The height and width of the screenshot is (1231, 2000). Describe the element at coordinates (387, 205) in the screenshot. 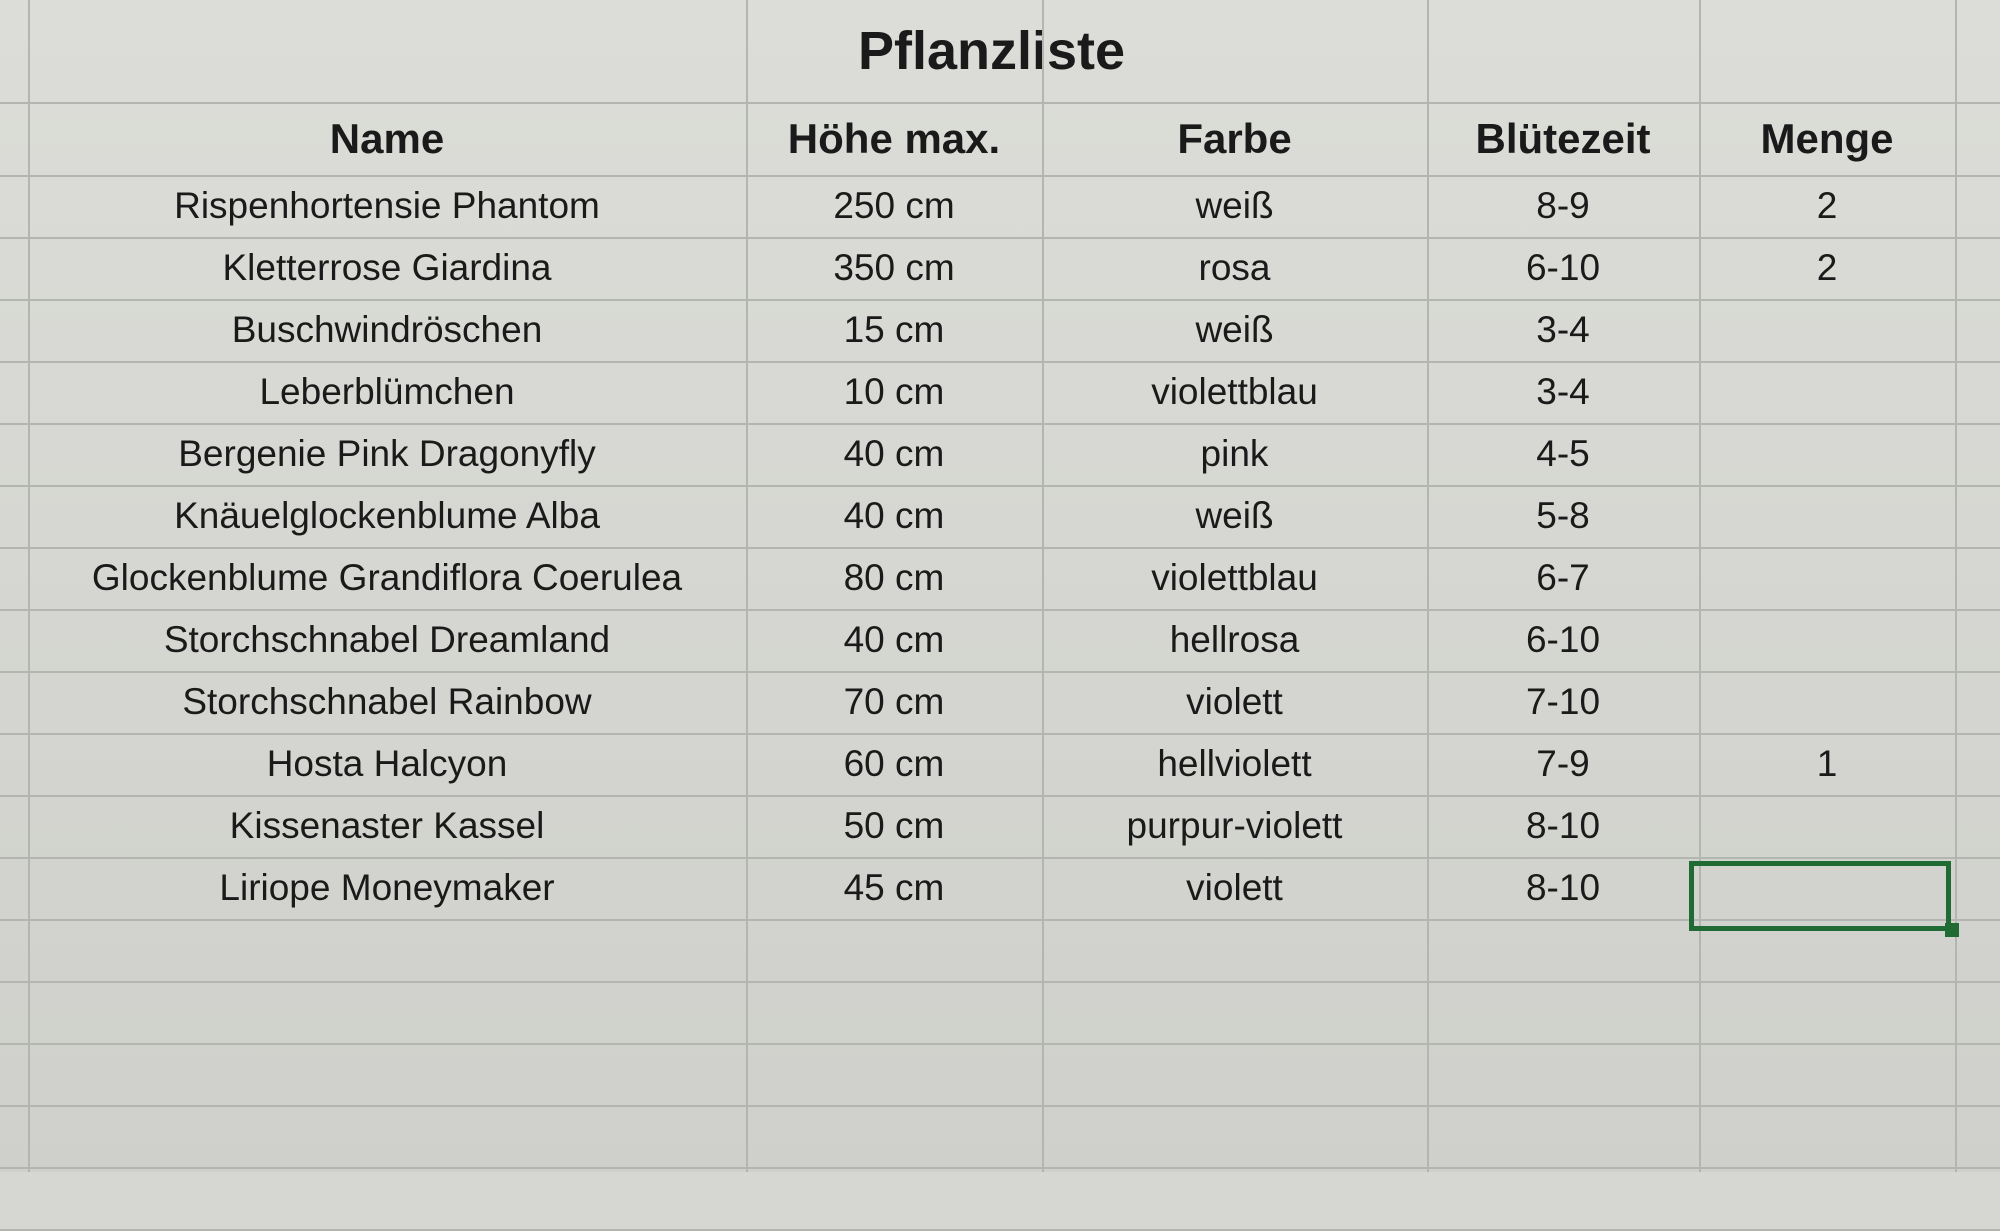

I see `table-cell: Rispenhortensie Phantom` at that location.